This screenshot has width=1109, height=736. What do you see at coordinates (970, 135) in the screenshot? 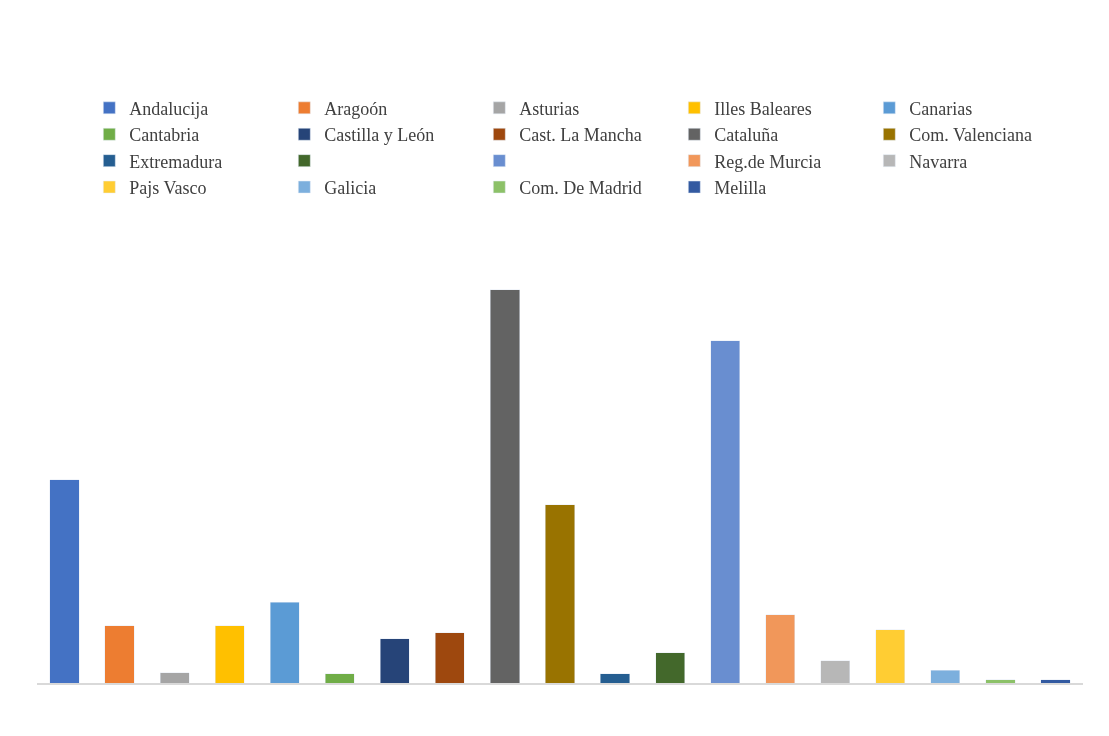
I see `legend-label: Com. Valenciana` at bounding box center [970, 135].